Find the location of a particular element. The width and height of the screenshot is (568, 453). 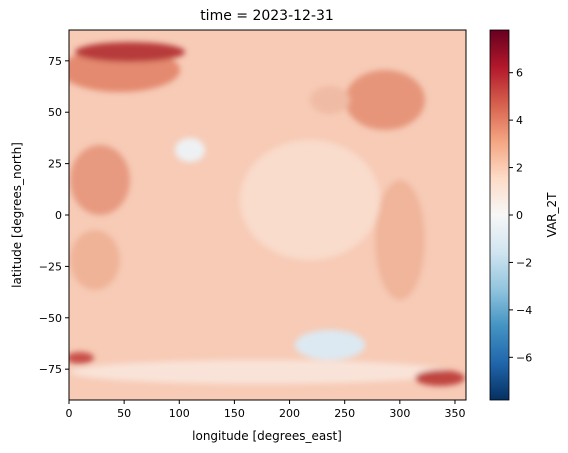

chart-title: time = 2023-12-31 is located at coordinates (267, 16).